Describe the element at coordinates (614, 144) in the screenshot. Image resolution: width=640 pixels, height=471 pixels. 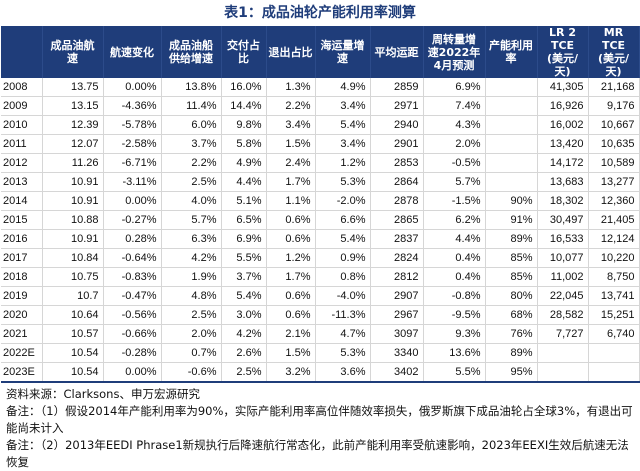
I see `table-cell: 10,635` at that location.